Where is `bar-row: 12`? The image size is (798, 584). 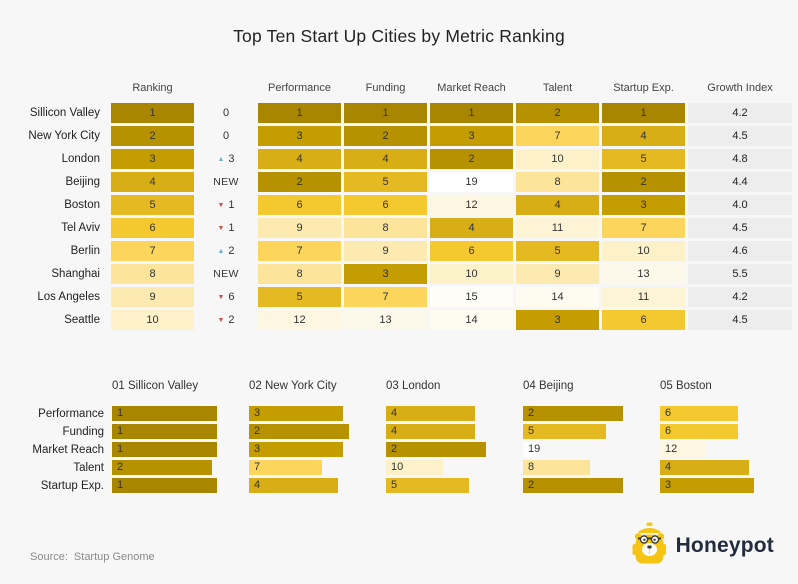 bar-row: 12 is located at coordinates (728, 451).